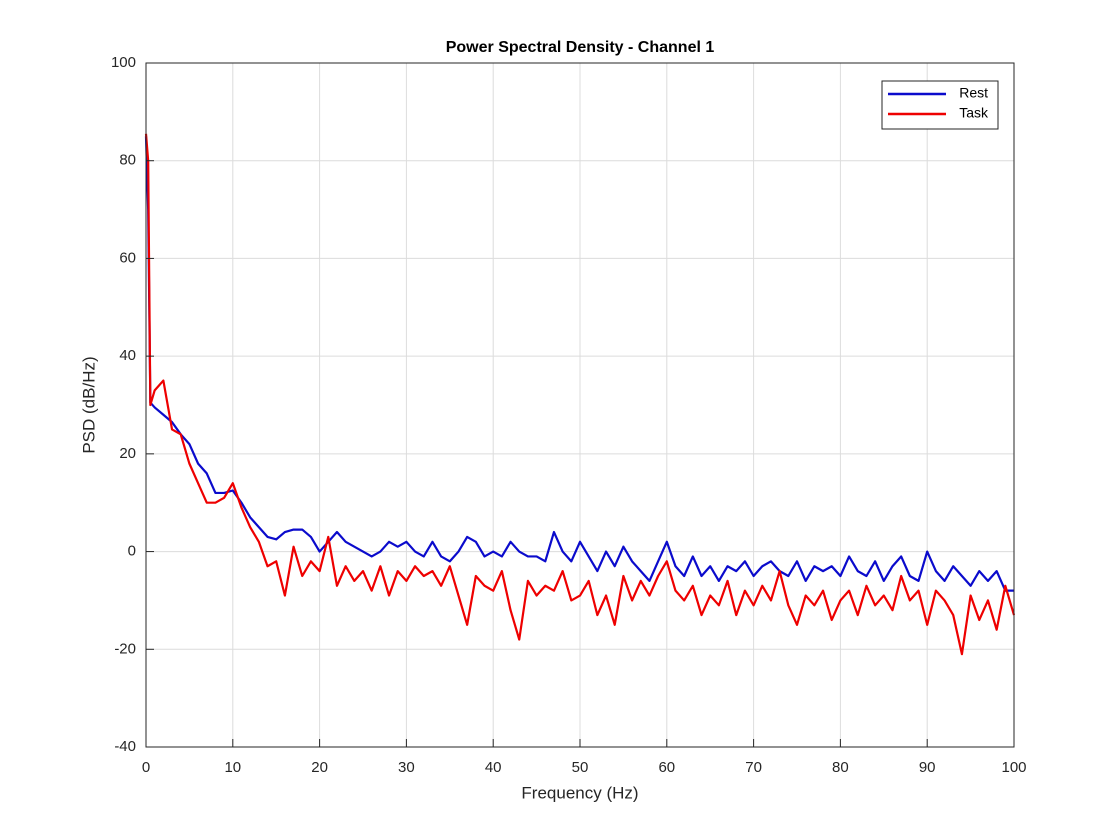  What do you see at coordinates (319, 767) in the screenshot?
I see `x-tick-label: 20` at bounding box center [319, 767].